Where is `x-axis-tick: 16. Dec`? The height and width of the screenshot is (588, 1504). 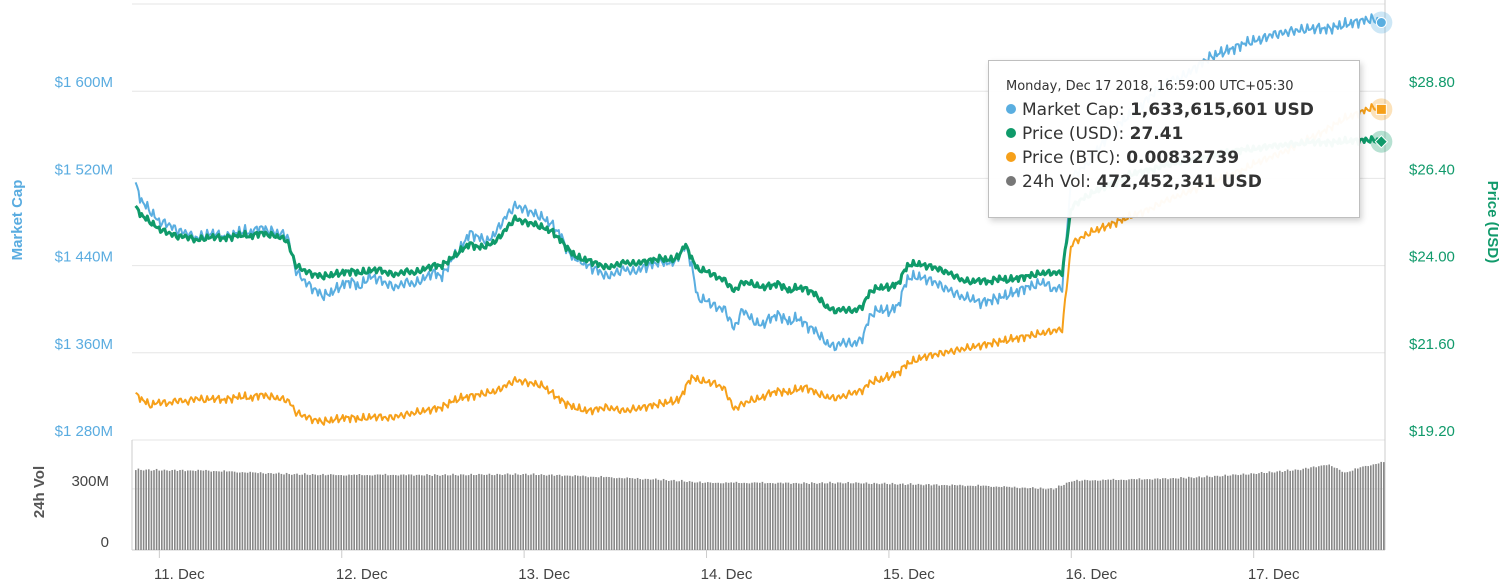 x-axis-tick: 16. Dec is located at coordinates (1091, 574).